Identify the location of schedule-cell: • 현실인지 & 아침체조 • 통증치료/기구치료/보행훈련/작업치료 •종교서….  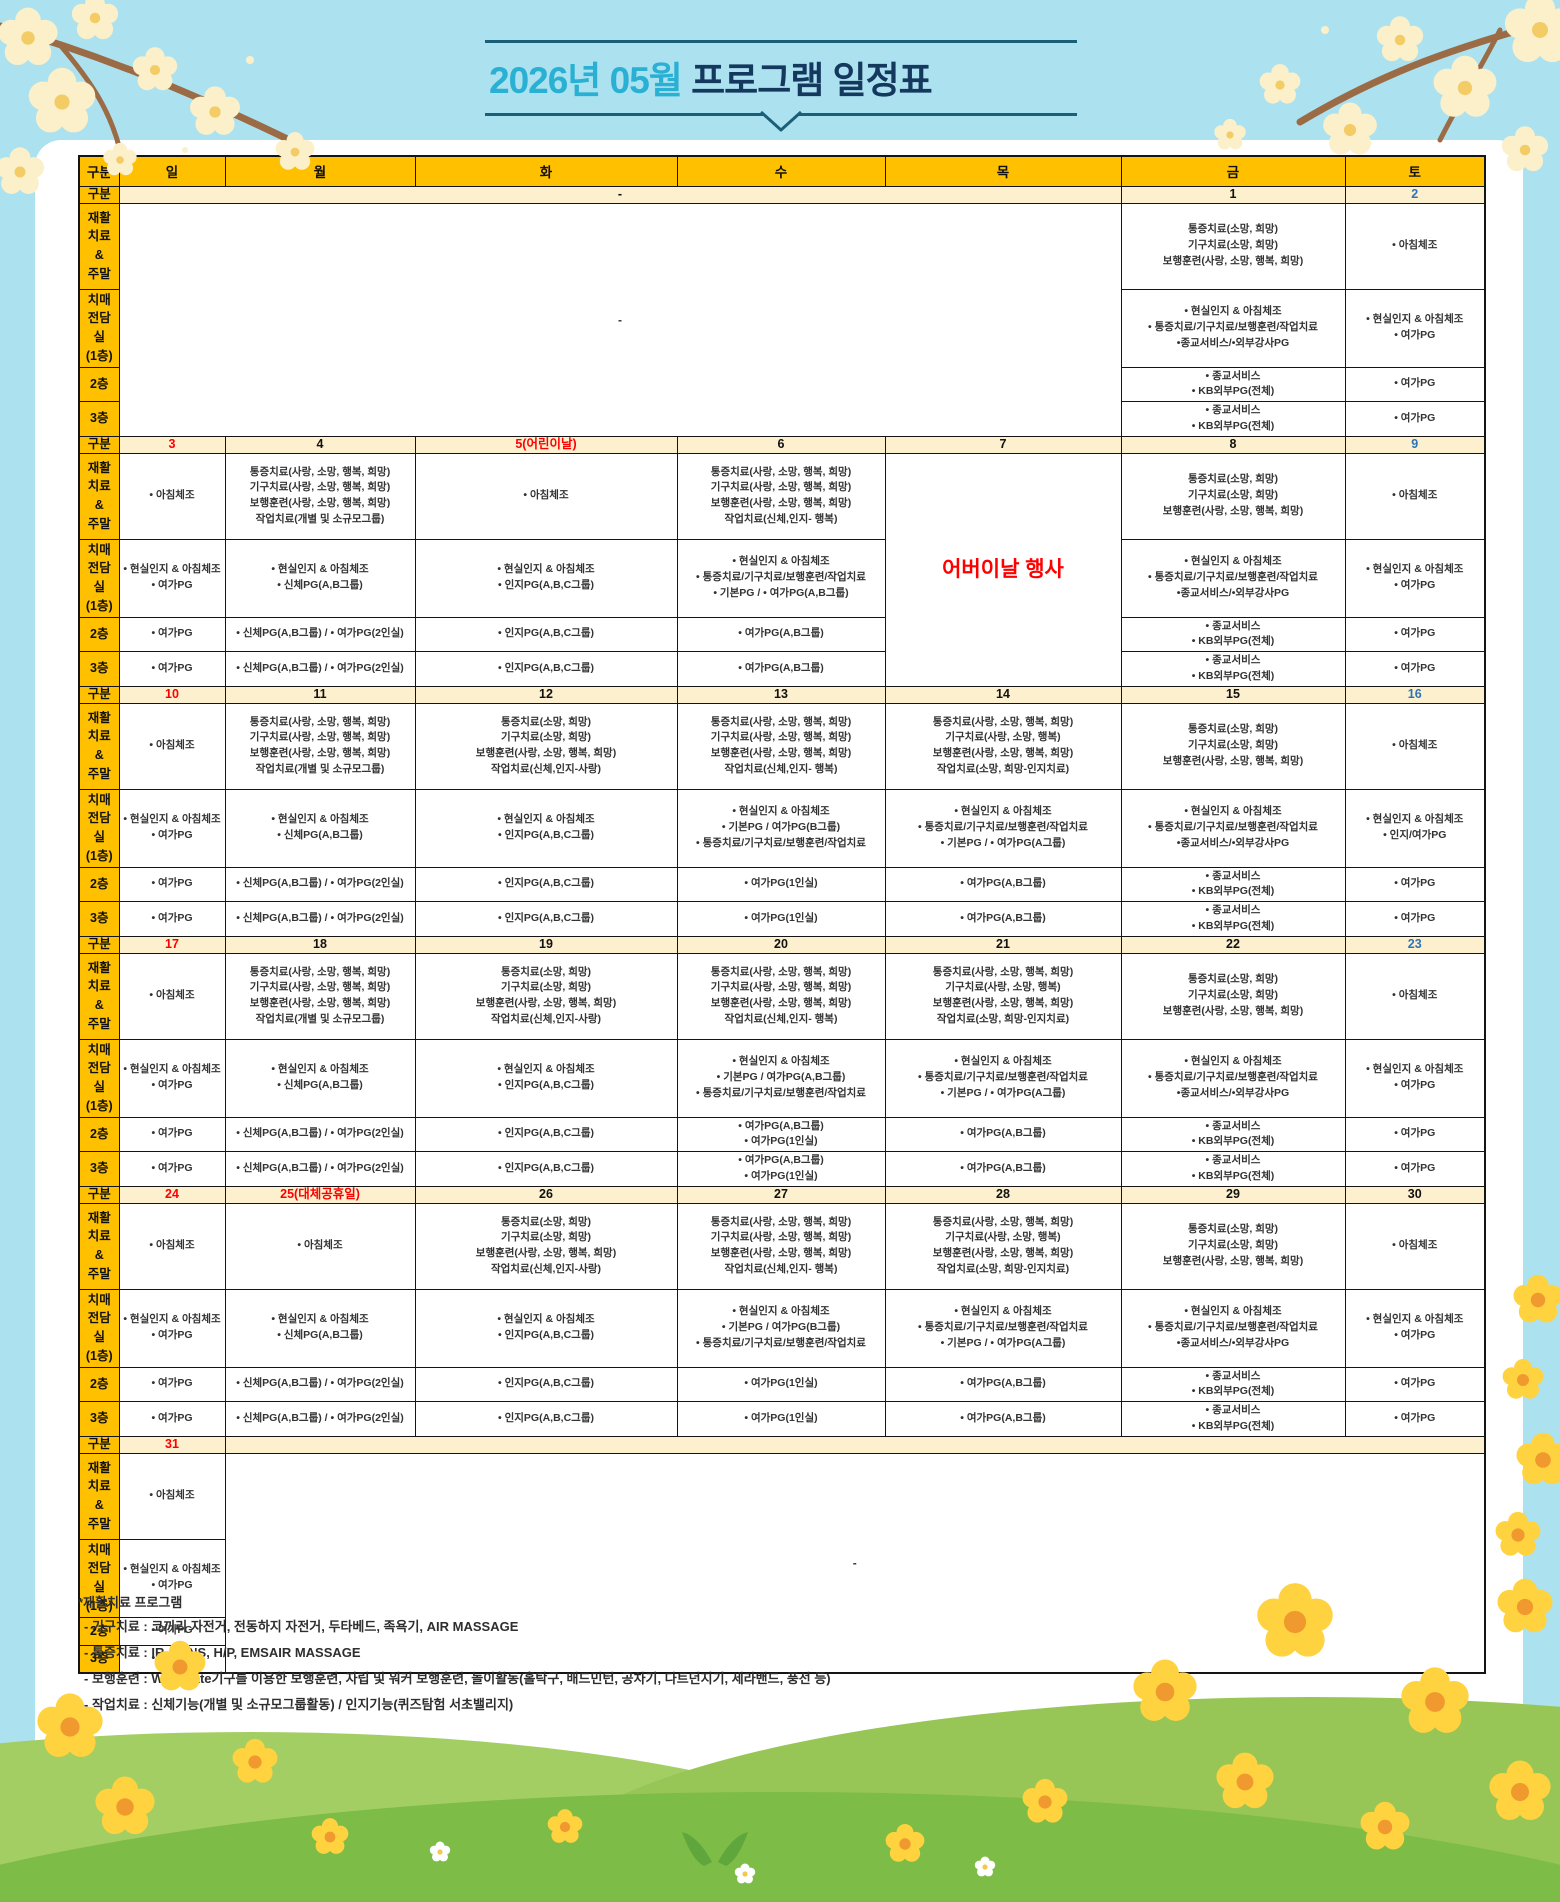
(1233, 328).